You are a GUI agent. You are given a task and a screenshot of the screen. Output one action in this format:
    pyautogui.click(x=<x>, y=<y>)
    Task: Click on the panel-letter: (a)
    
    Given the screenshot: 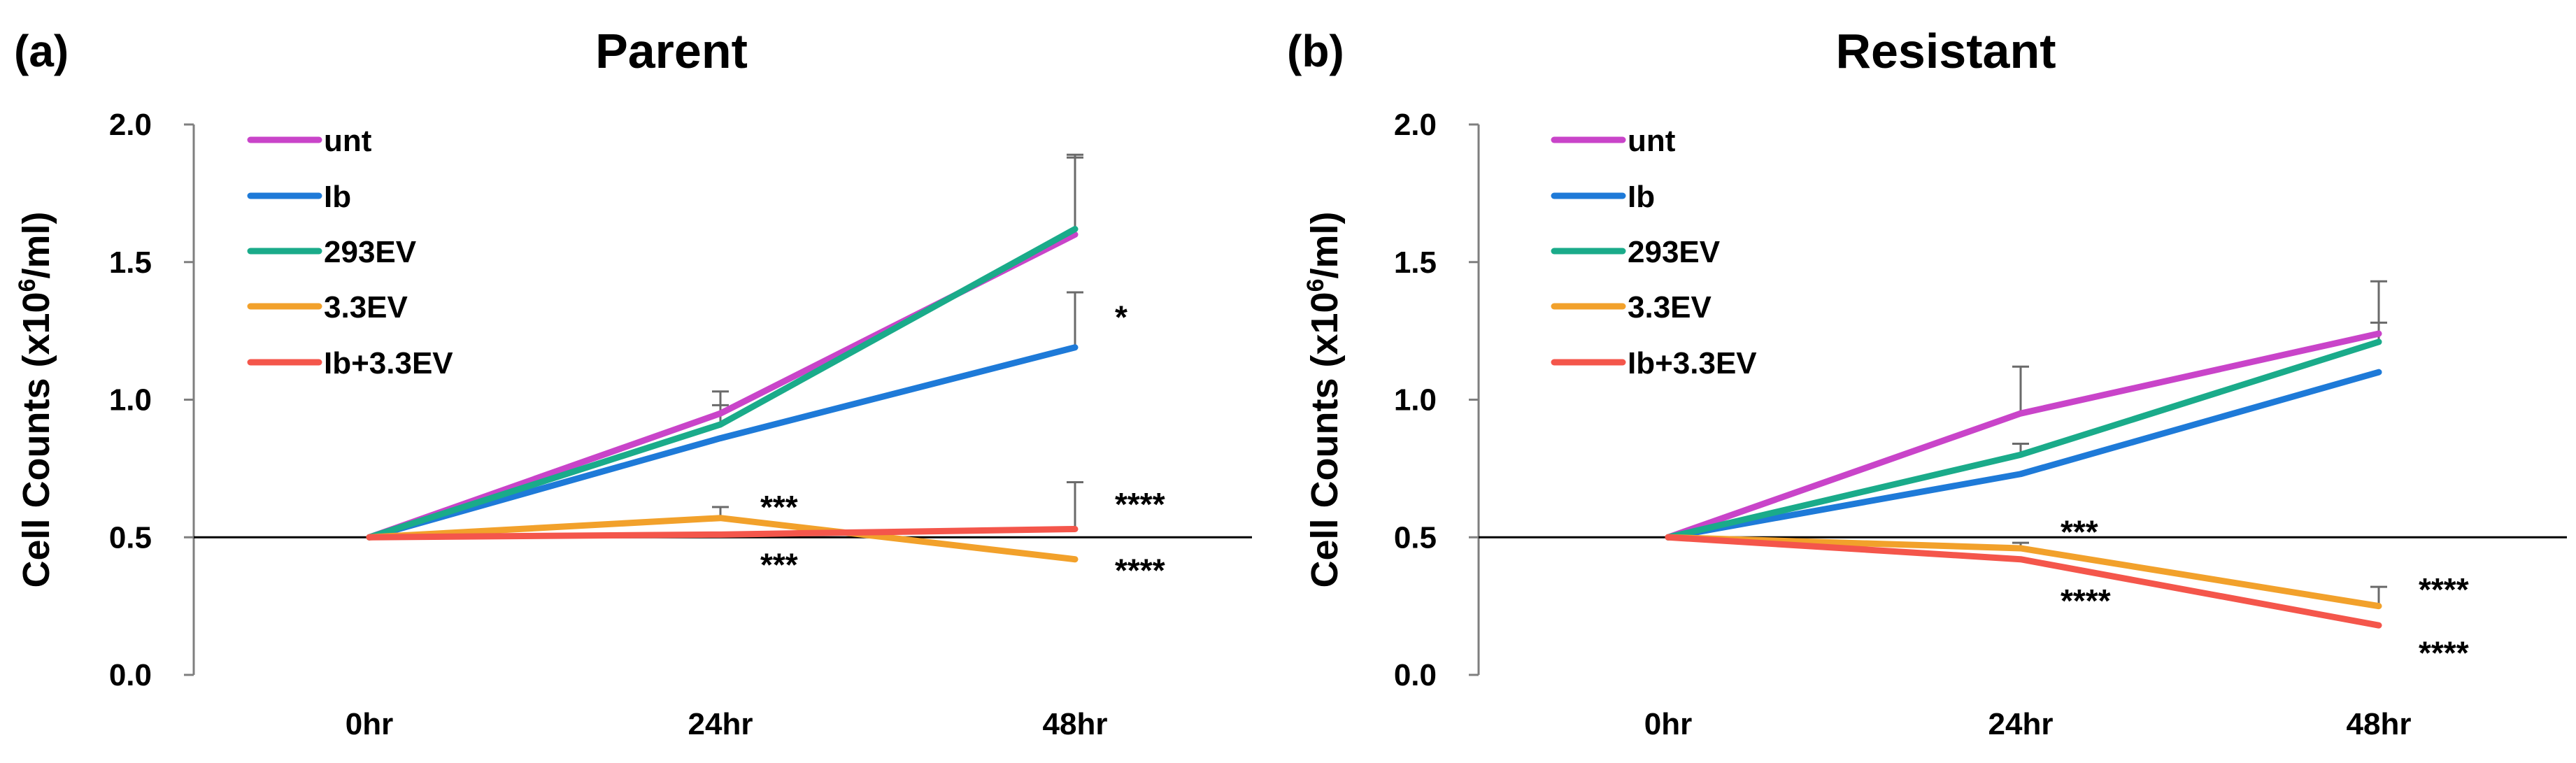 What is the action you would take?
    pyautogui.click(x=41, y=51)
    